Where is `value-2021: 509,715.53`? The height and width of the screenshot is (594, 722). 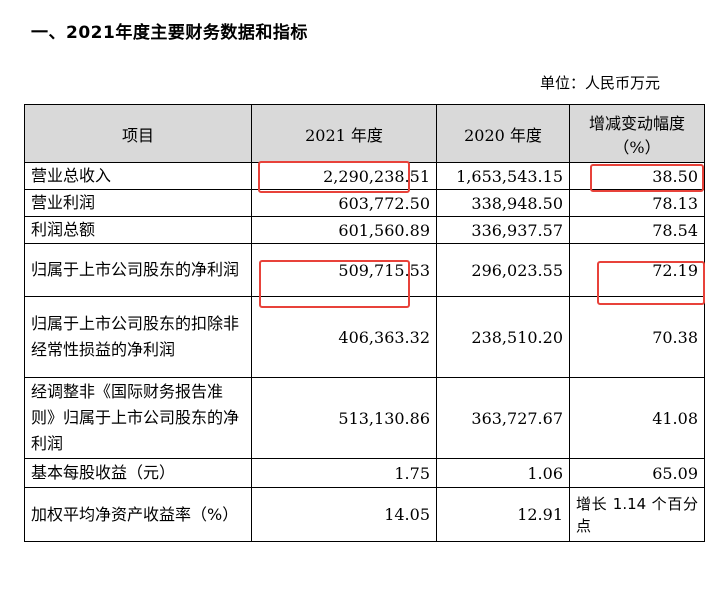 value-2021: 509,715.53 is located at coordinates (344, 270).